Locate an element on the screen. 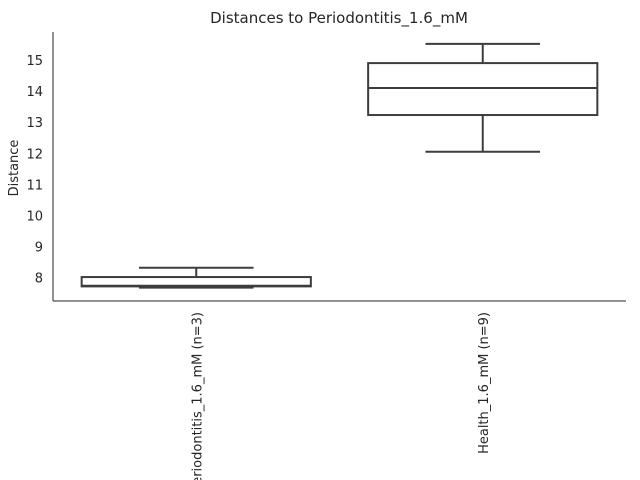 Image resolution: width=640 pixels, height=480 pixels. y-tick-label-14: 14 is located at coordinates (34, 92).